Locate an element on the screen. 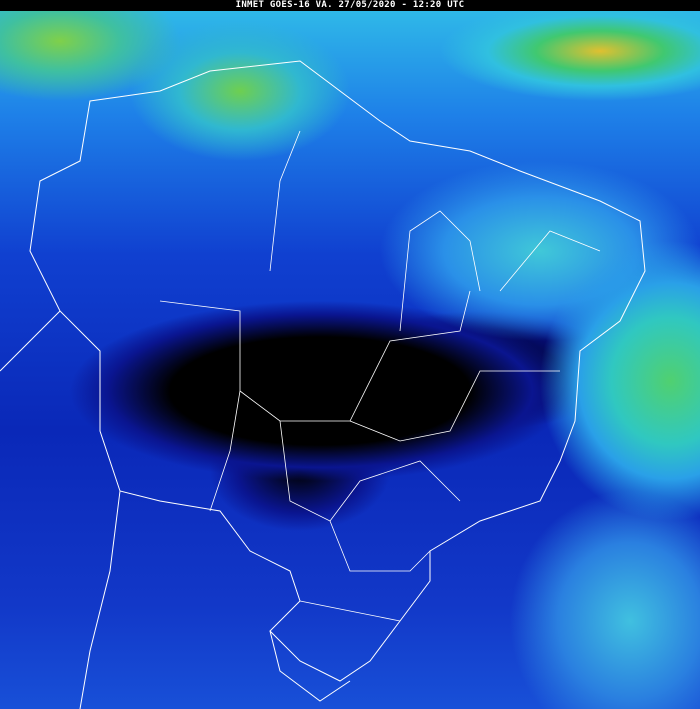  image-title: INMET GOES-16 VA. 27/05/2020 - 12:20 UTC is located at coordinates (350, 5).